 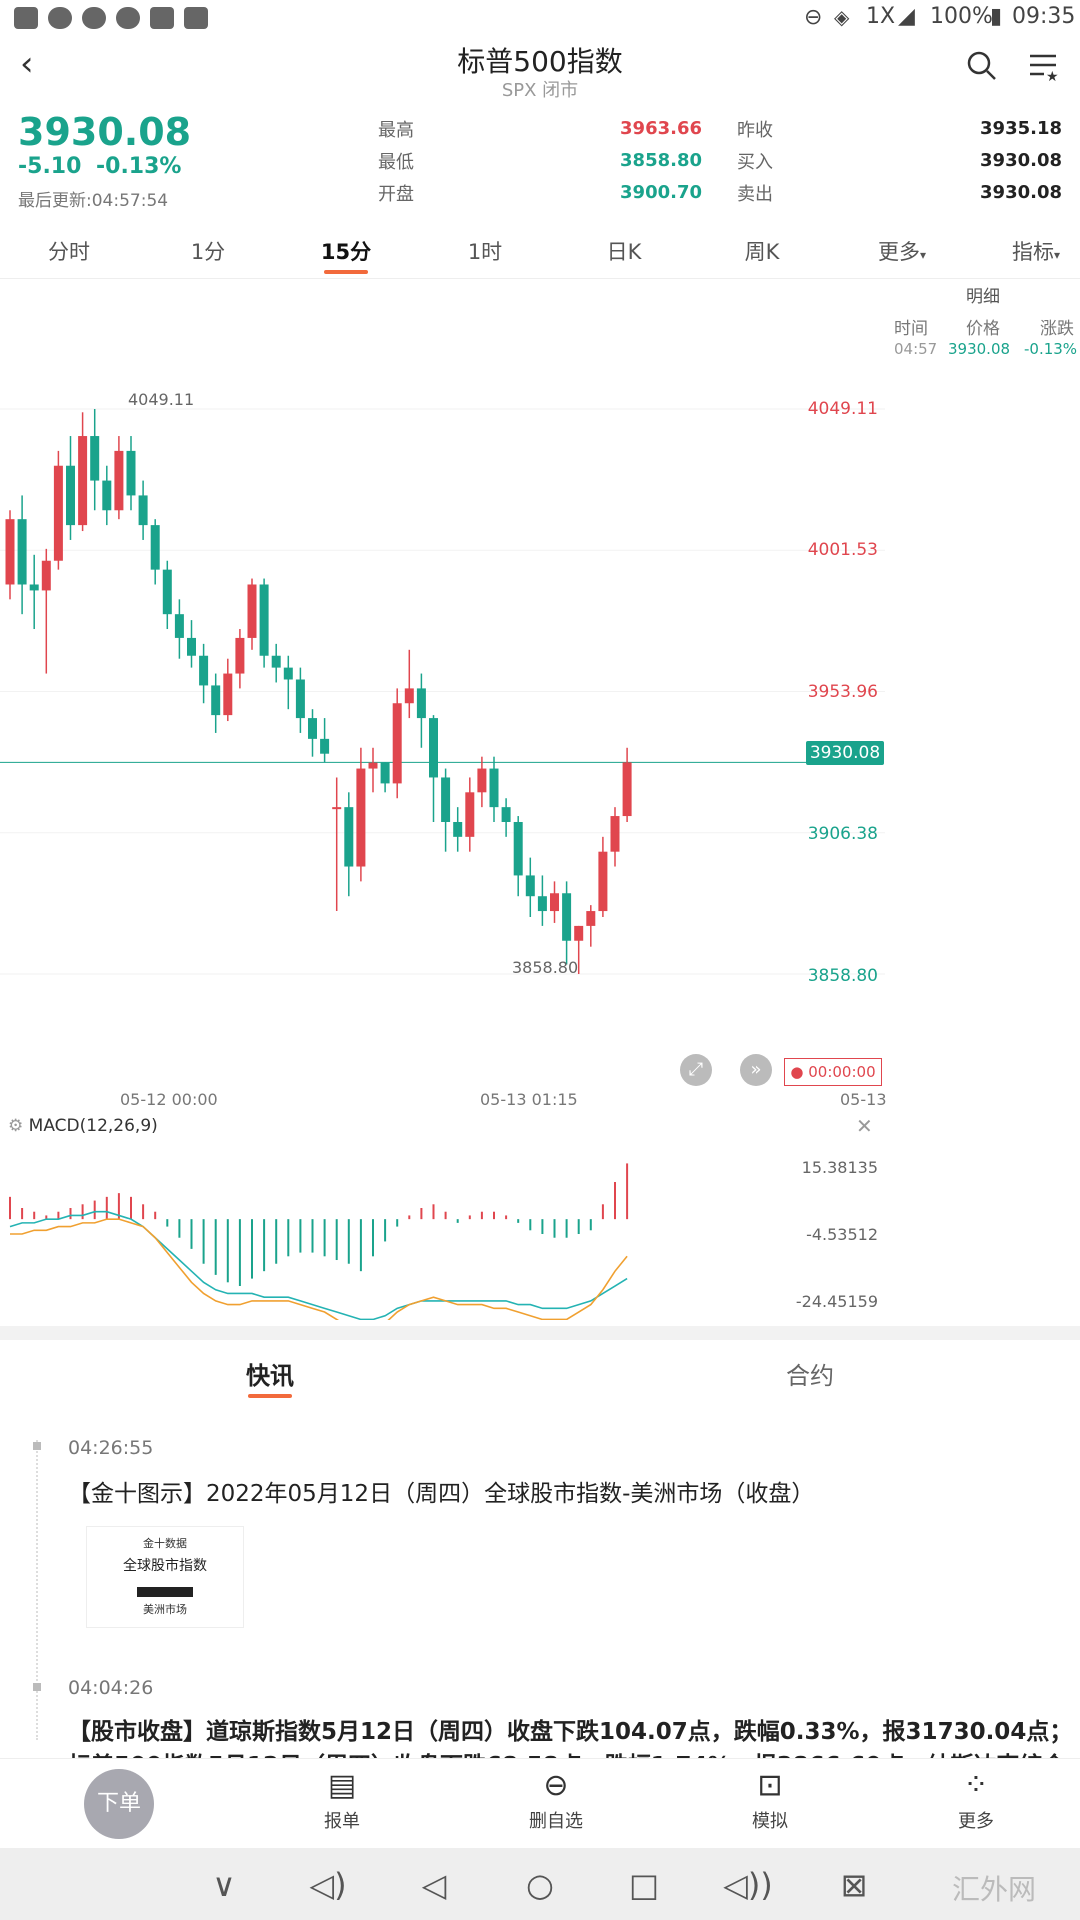 I want to click on macd-dif-line, so click(x=318, y=1265).